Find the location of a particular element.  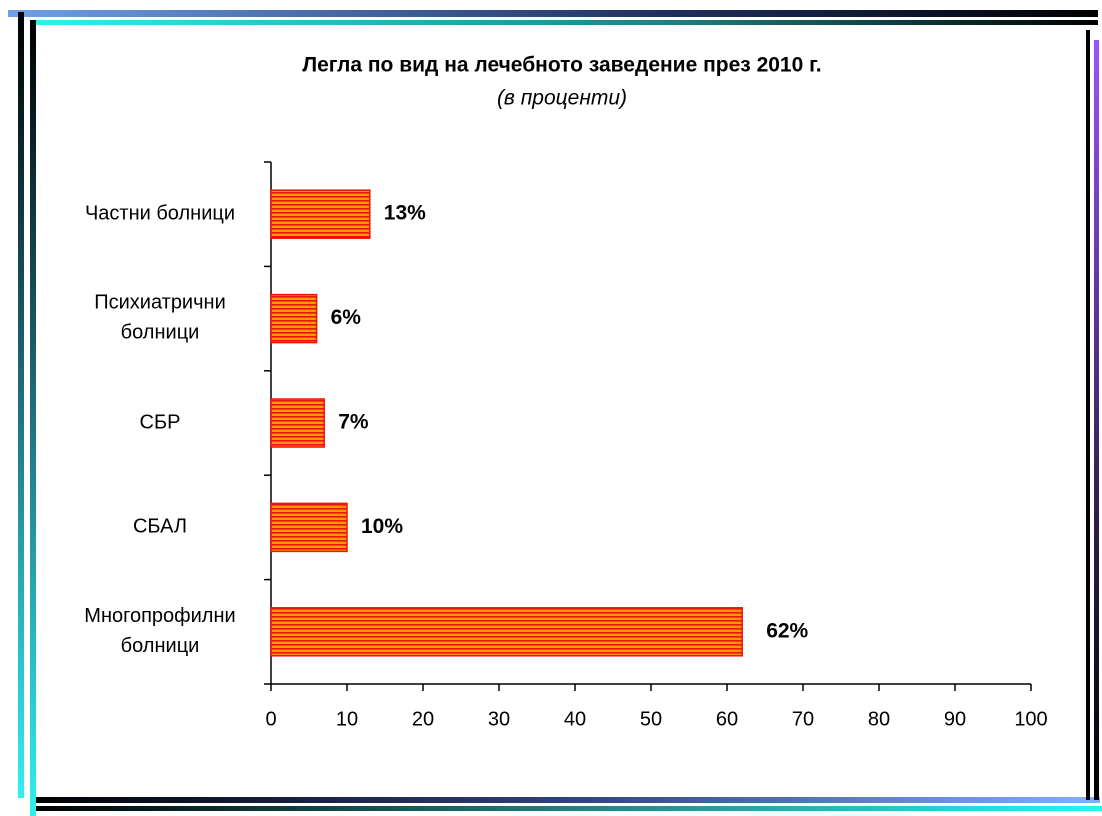

data-label: 10% is located at coordinates (382, 526).